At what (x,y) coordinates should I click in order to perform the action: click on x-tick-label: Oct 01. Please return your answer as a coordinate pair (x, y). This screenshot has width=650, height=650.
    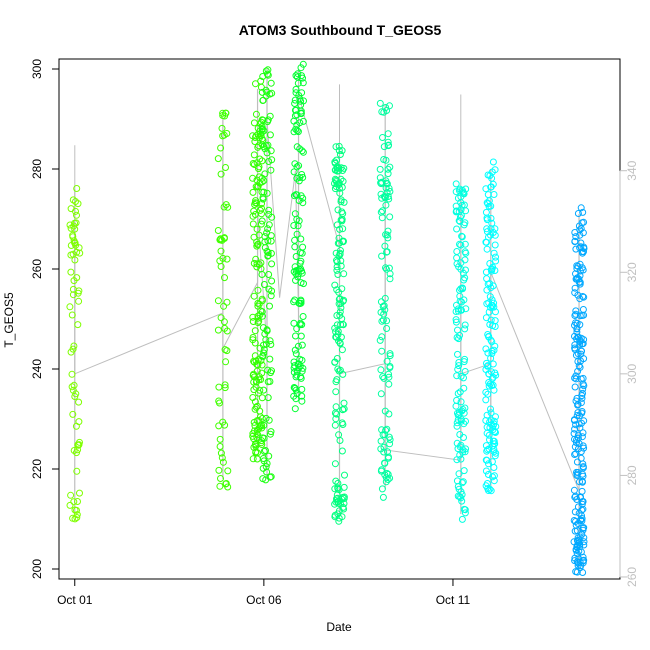
    Looking at the image, I should click on (75, 600).